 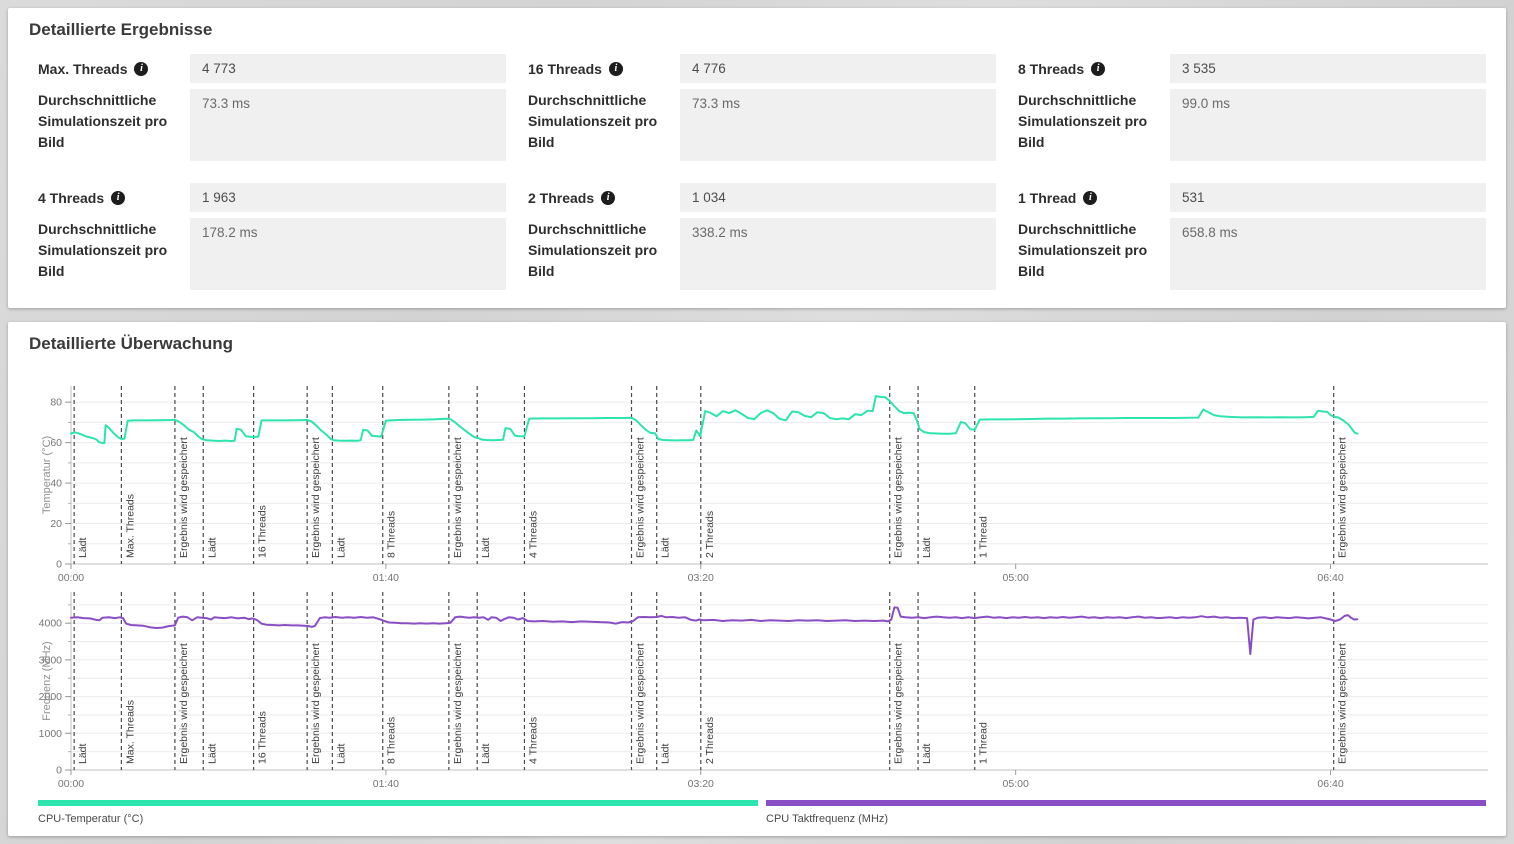 I want to click on monitoring-title: Detaillierte Überwachung, so click(x=131, y=343).